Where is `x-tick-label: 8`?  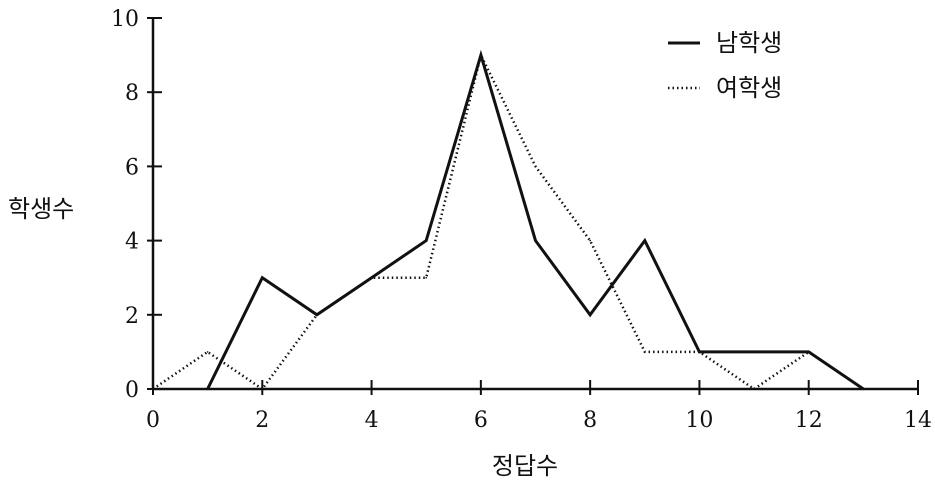
x-tick-label: 8 is located at coordinates (590, 420).